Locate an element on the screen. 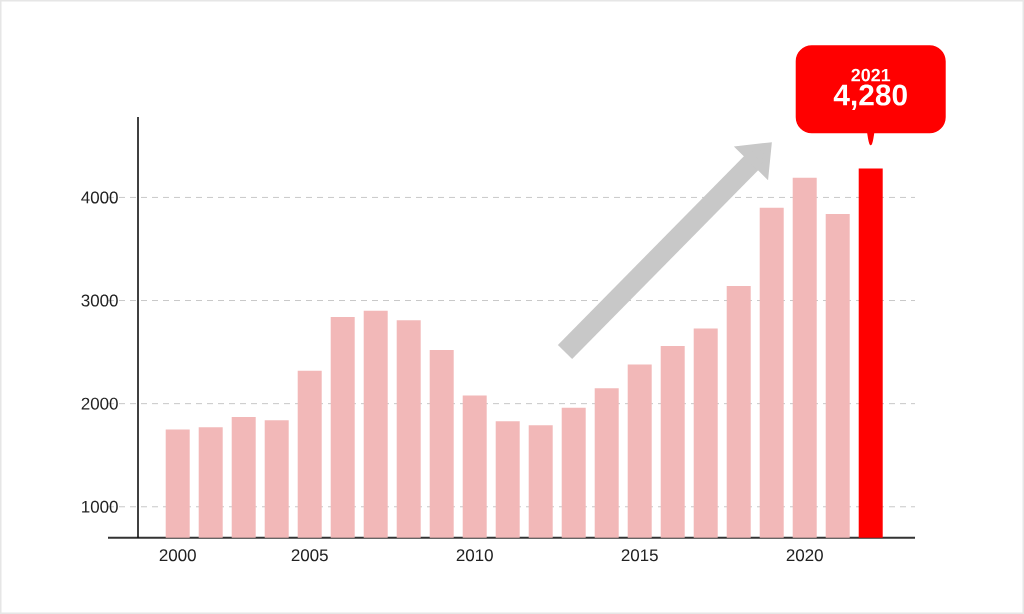  x-tick-label: 2010 is located at coordinates (474, 555).